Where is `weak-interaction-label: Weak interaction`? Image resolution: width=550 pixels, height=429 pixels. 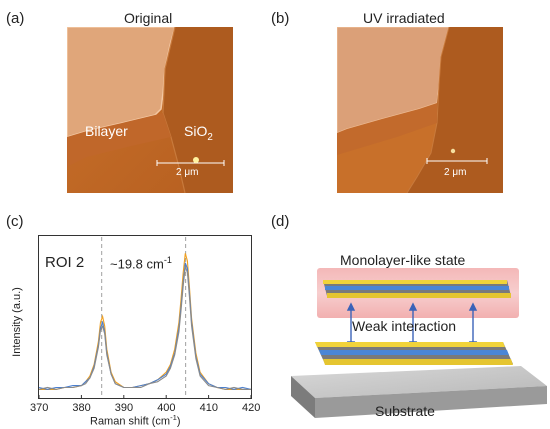
weak-interaction-label: Weak interaction is located at coordinates (404, 326).